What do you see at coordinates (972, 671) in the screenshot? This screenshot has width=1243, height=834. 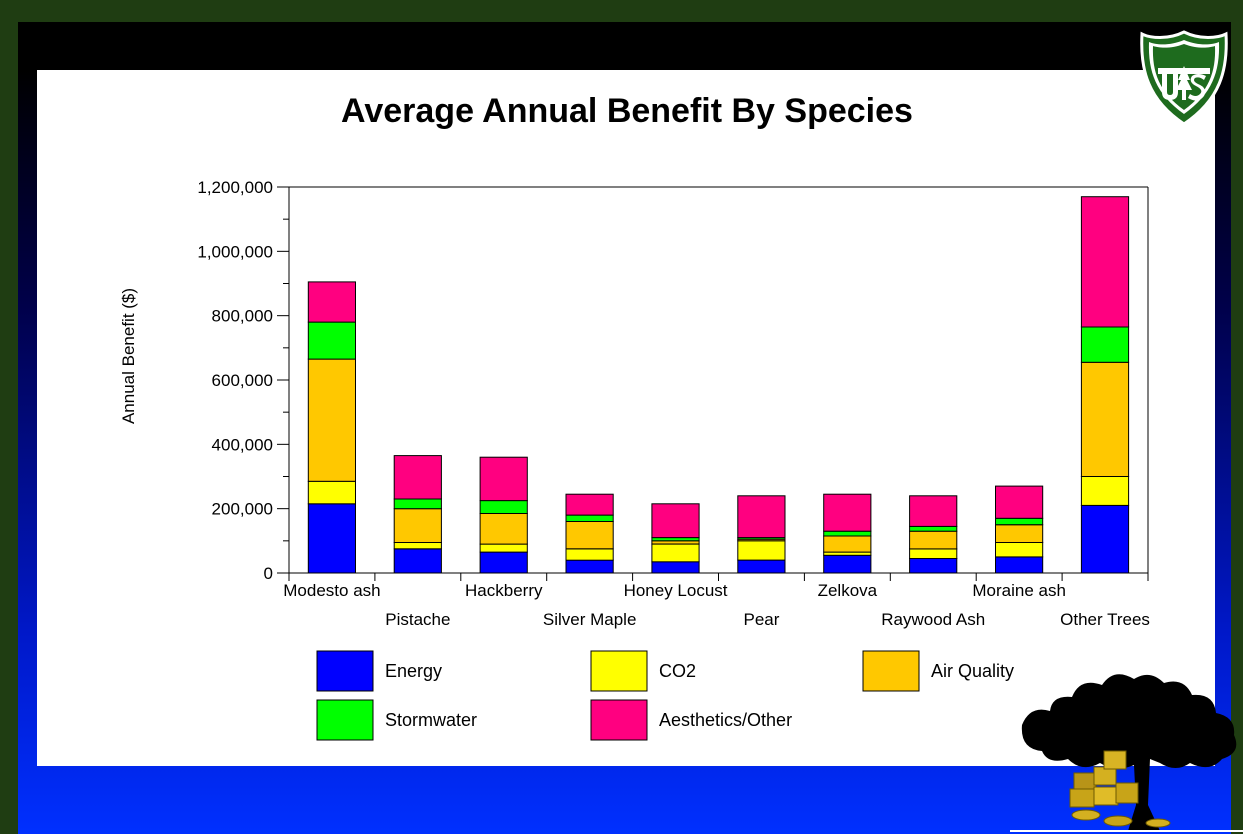 I see `legend-label: Air Quality` at bounding box center [972, 671].